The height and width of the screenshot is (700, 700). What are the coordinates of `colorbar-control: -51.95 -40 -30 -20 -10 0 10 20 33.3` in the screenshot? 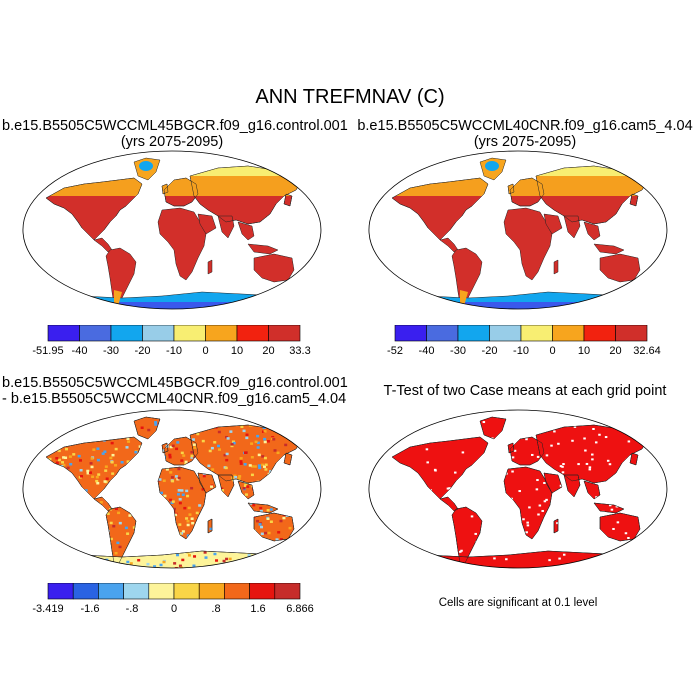 It's located at (171, 341).